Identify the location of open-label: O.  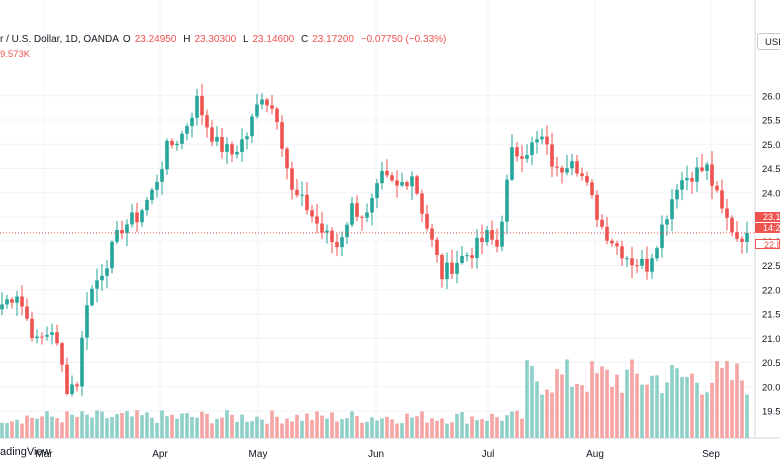
(126, 39).